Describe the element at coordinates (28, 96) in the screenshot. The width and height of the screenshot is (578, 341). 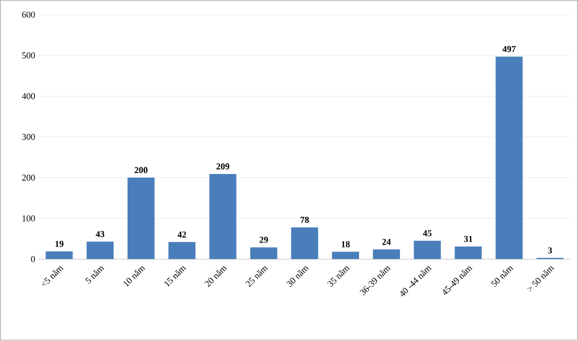
I see `y-tick-label: 400` at that location.